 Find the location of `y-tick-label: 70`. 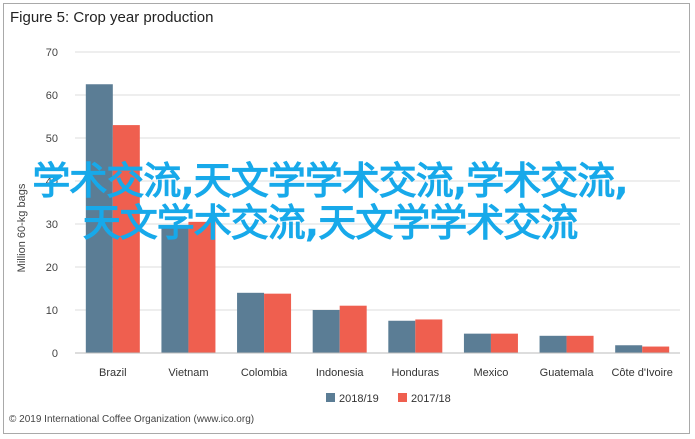

y-tick-label: 70 is located at coordinates (52, 53).